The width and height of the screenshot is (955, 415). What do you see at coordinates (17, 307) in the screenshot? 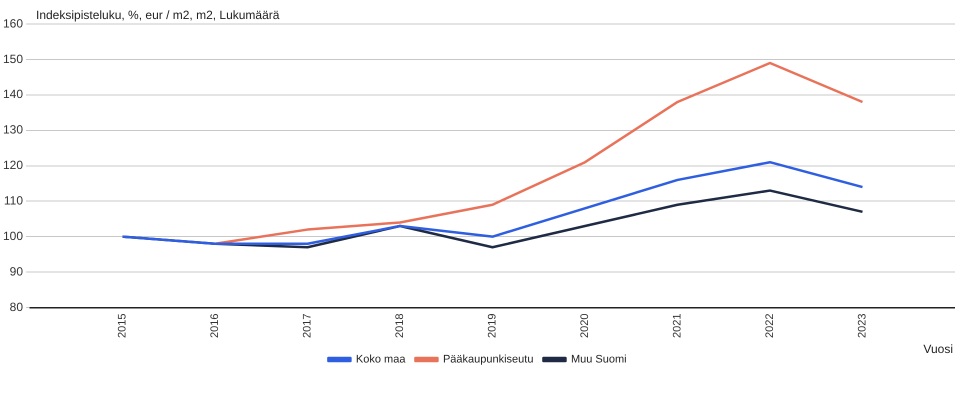
I see `y-tick-label: 80` at bounding box center [17, 307].